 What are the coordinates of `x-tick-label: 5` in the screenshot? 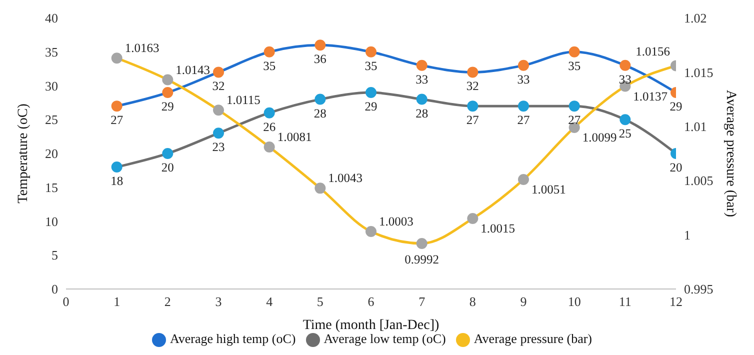 It's located at (320, 302).